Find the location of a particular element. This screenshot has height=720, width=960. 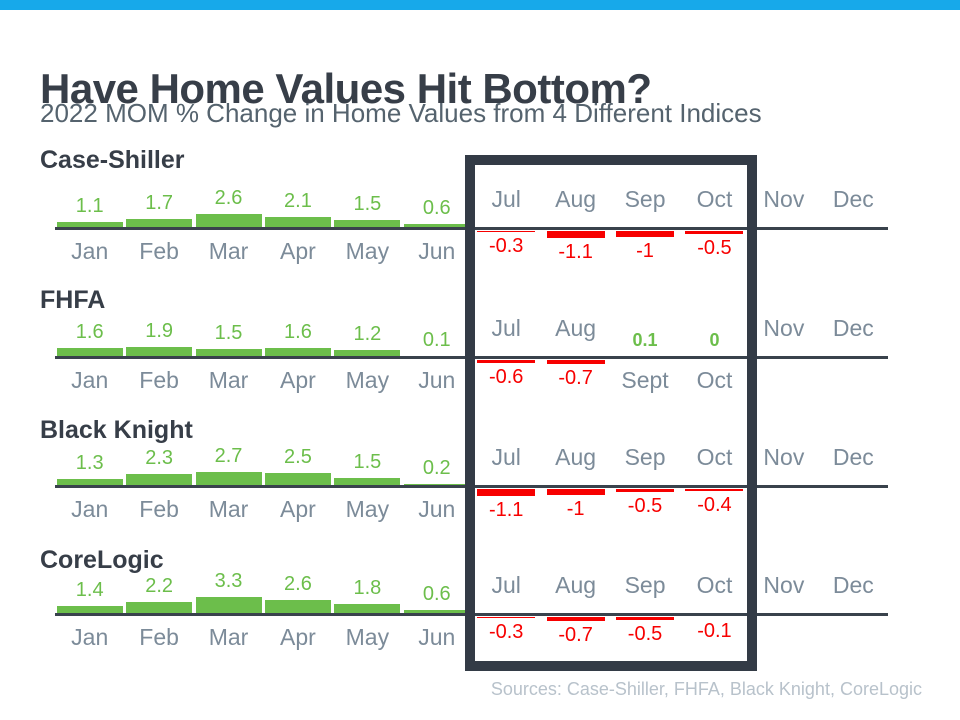

value-label: 3.3 is located at coordinates (228, 581).